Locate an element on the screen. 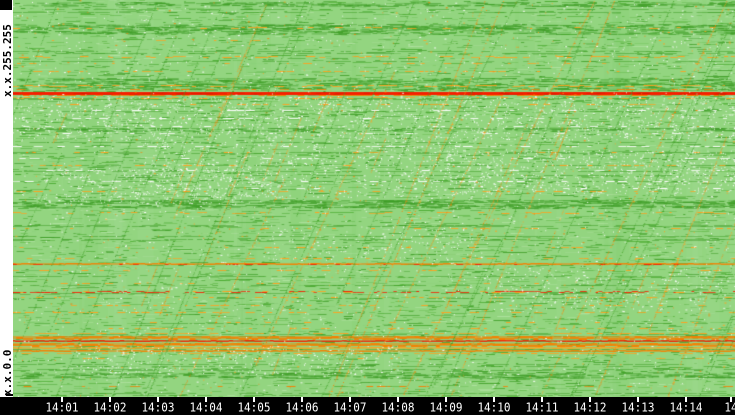 This screenshot has width=735, height=415. x-axis-tick-label: 14:07 is located at coordinates (350, 407).